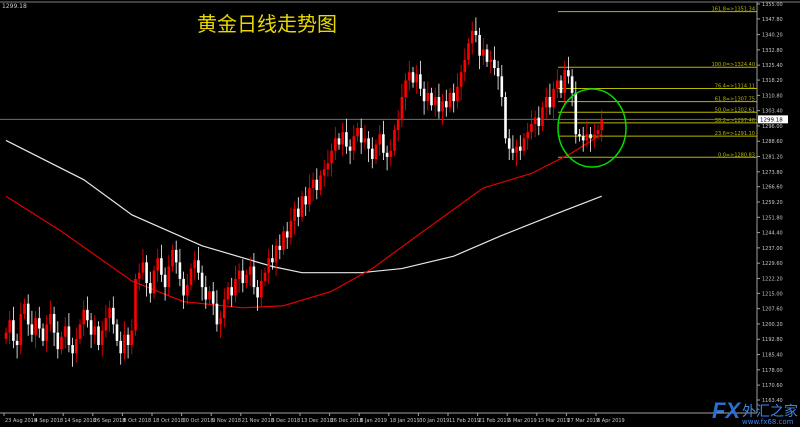  Describe the element at coordinates (611, 421) in the screenshot. I see `time-tick-label: 8 Apr 2019` at that location.